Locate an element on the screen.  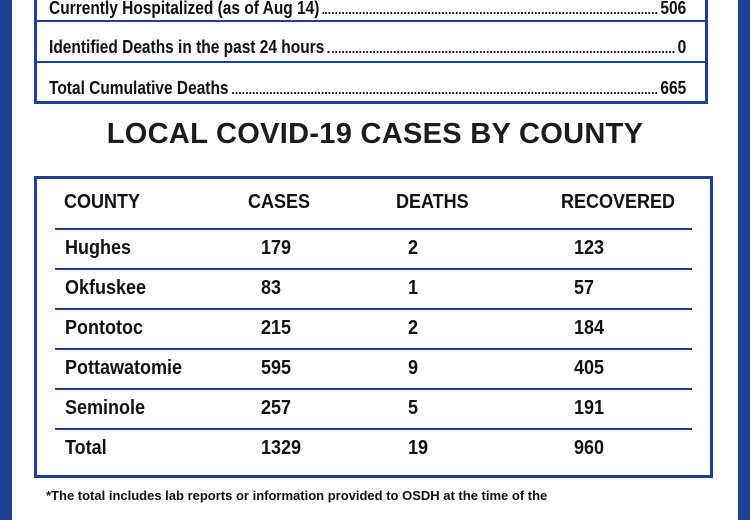
deaths-24h-label: Identified Deaths in the past 24 hours is located at coordinates (187, 47).